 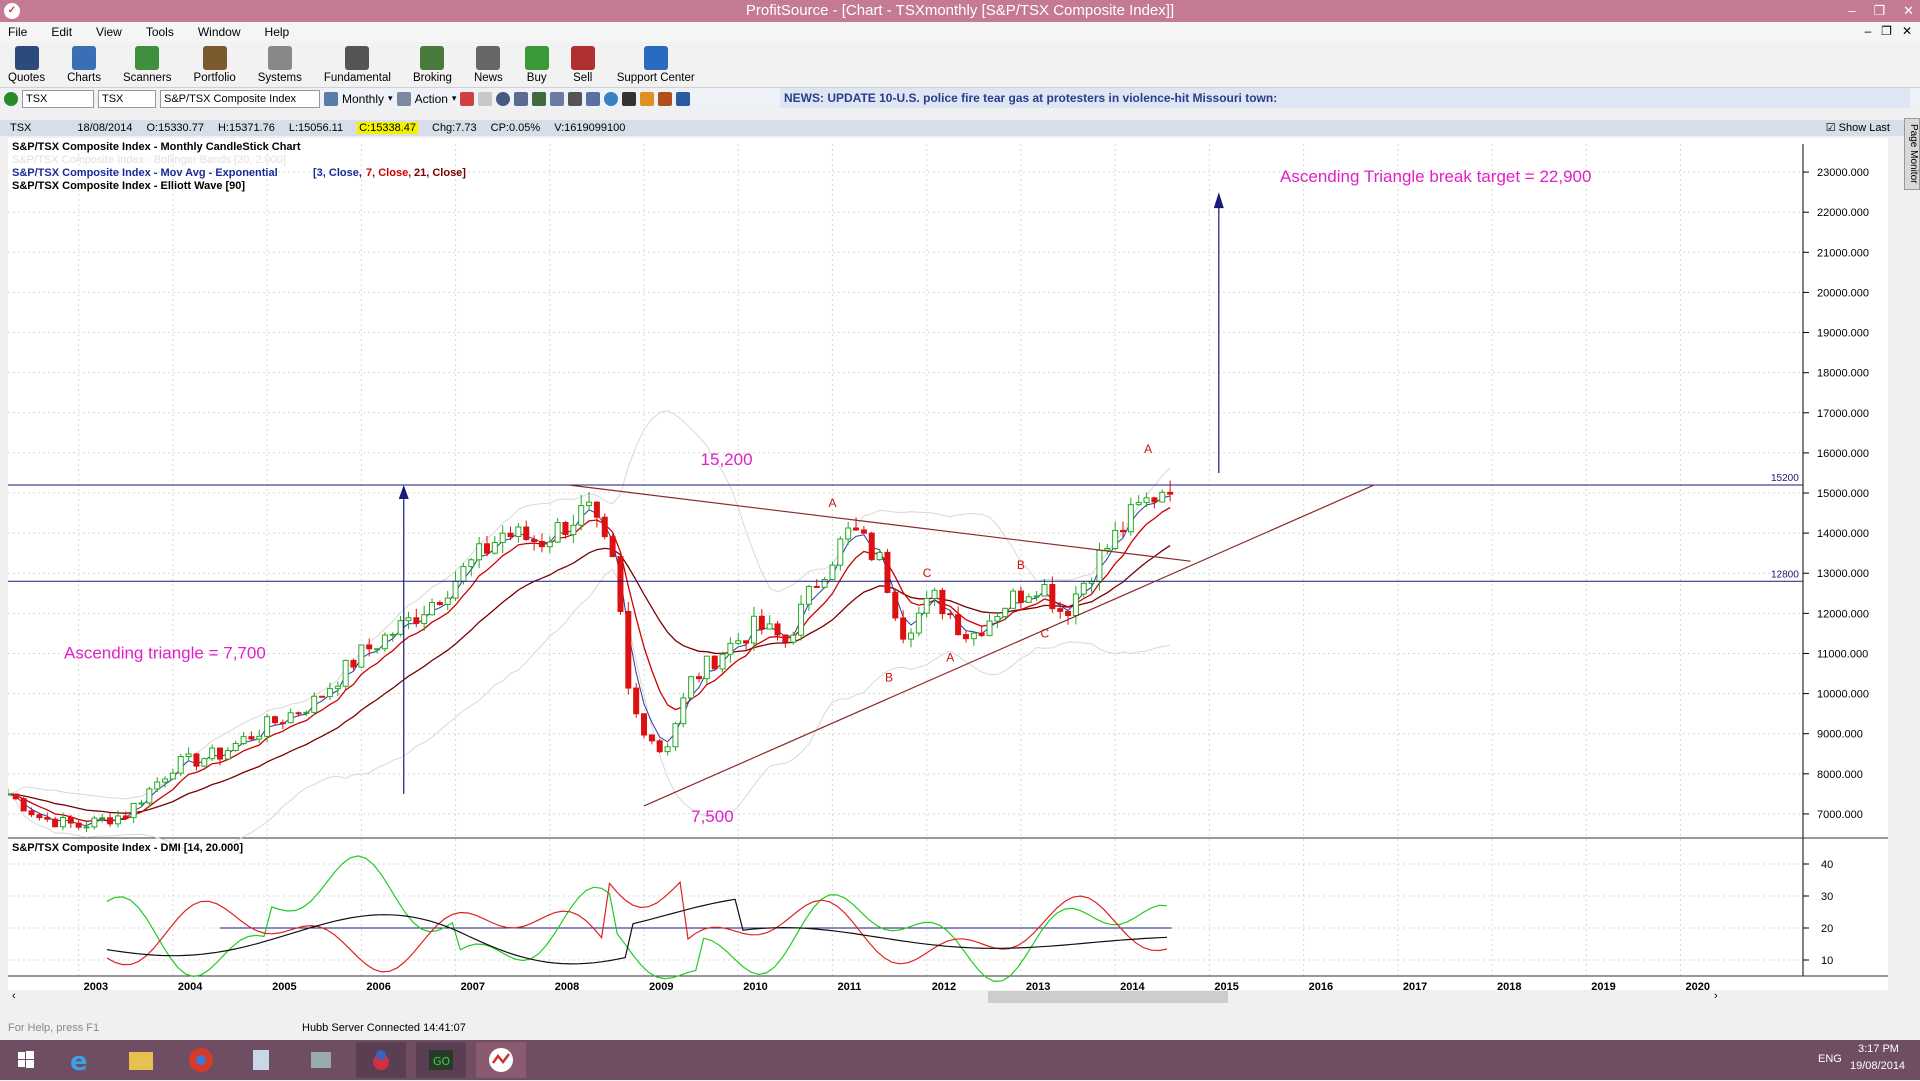 I want to click on calculator-icon, so click(x=261, y=1060).